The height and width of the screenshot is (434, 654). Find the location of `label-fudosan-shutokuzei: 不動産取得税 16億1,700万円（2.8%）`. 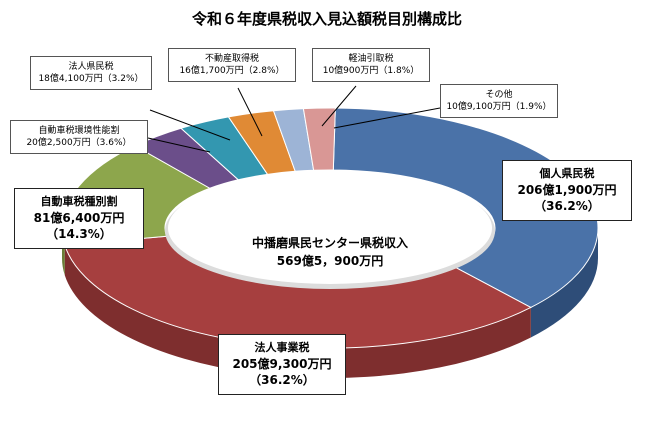

label-fudosan-shutokuzei: 不動産取得税 16億1,700万円（2.8%） is located at coordinates (232, 65).